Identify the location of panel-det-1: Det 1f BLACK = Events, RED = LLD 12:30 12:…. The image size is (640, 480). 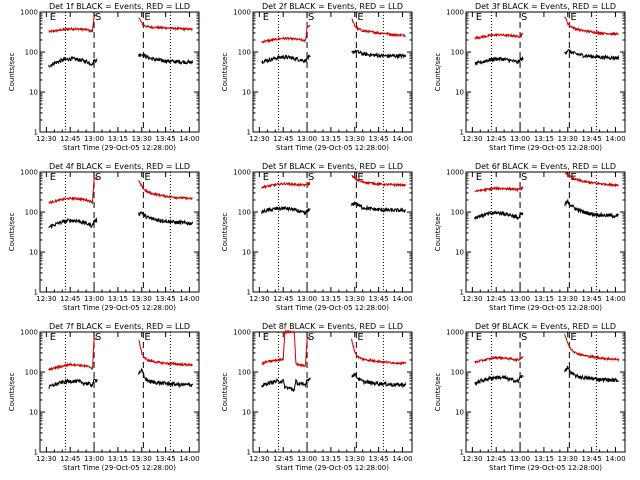
(104, 77).